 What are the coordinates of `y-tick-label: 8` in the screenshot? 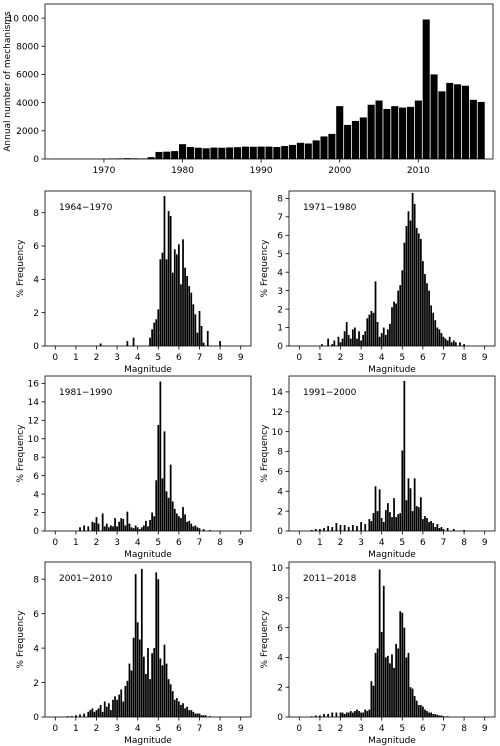 It's located at (280, 599).